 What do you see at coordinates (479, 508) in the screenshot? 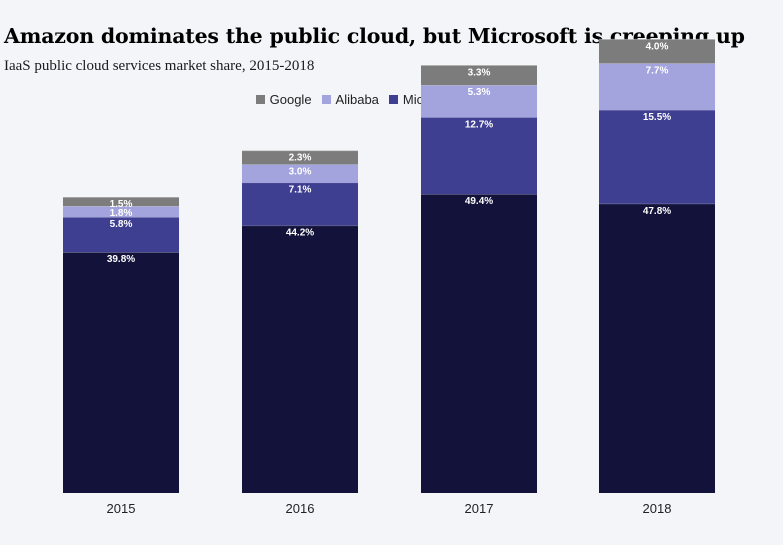
I see `x-tick-label-2017: 2017` at bounding box center [479, 508].